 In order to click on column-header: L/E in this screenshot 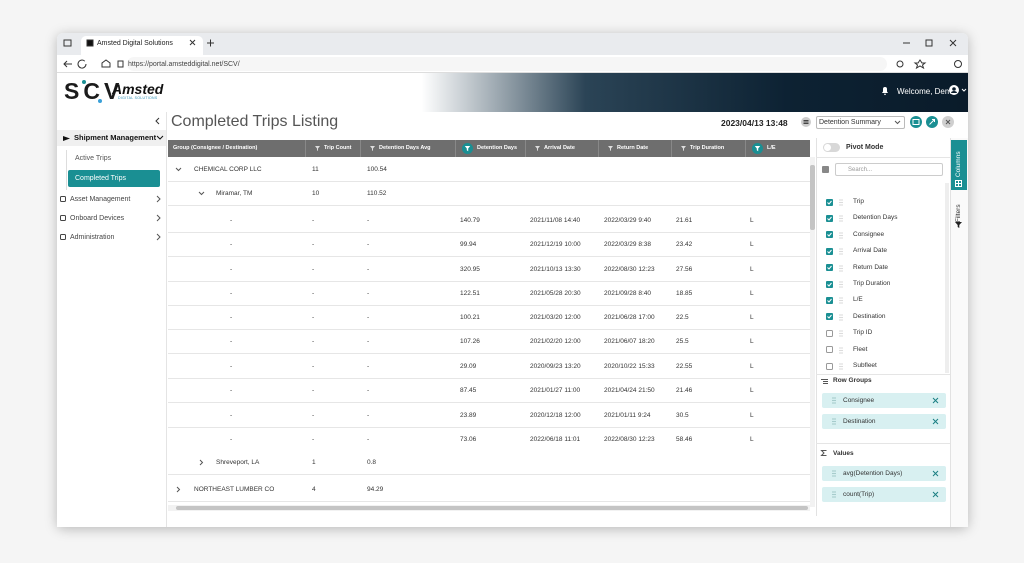, I will do `click(771, 148)`.